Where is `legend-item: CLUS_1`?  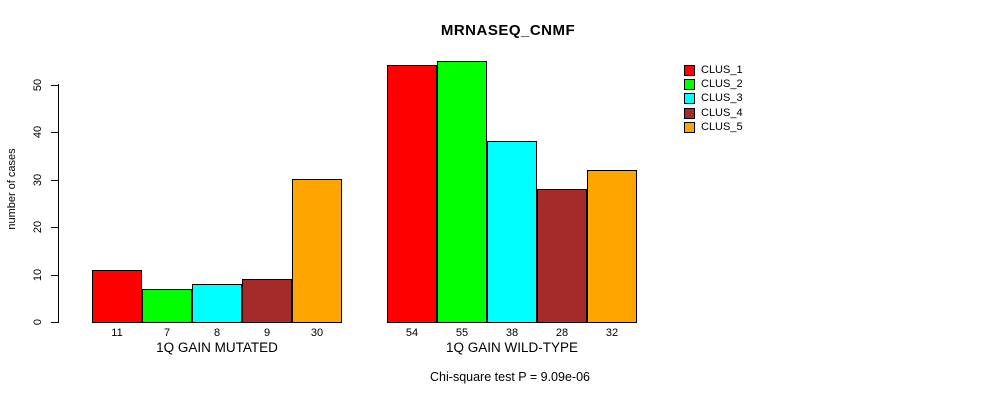 legend-item: CLUS_1 is located at coordinates (713, 70).